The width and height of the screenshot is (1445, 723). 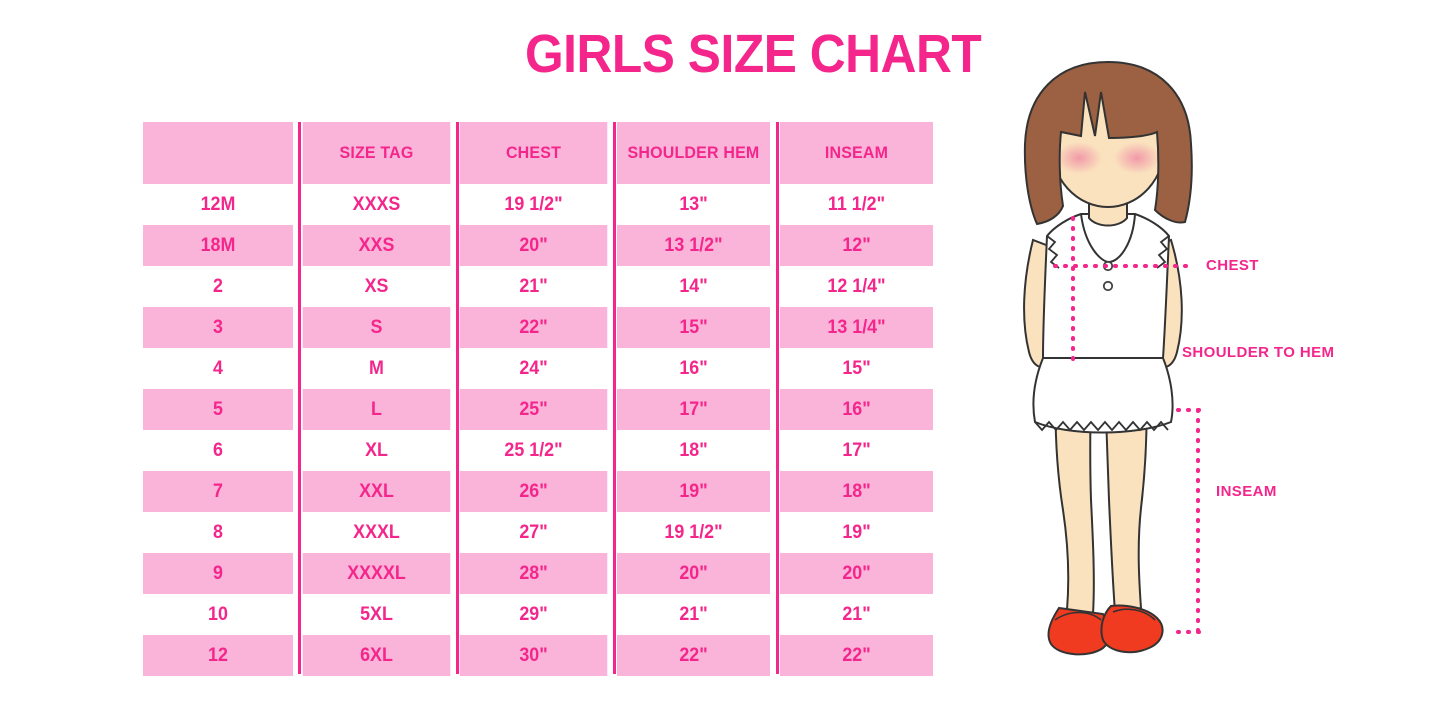 What do you see at coordinates (533, 245) in the screenshot?
I see `cell-18M-2: 20"` at bounding box center [533, 245].